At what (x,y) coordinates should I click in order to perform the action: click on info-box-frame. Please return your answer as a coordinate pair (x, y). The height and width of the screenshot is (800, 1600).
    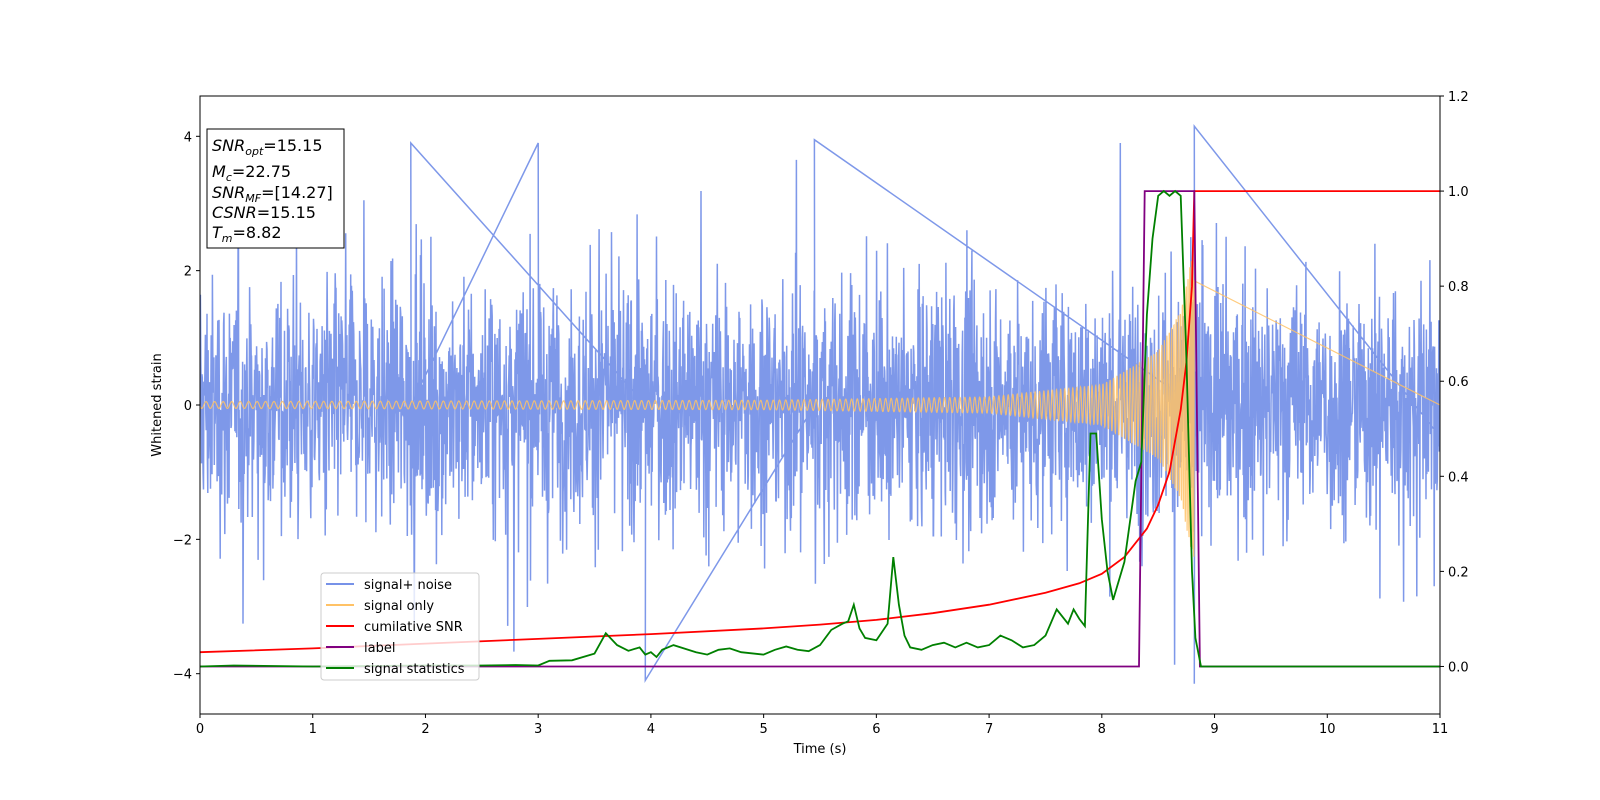
    Looking at the image, I should click on (275, 188).